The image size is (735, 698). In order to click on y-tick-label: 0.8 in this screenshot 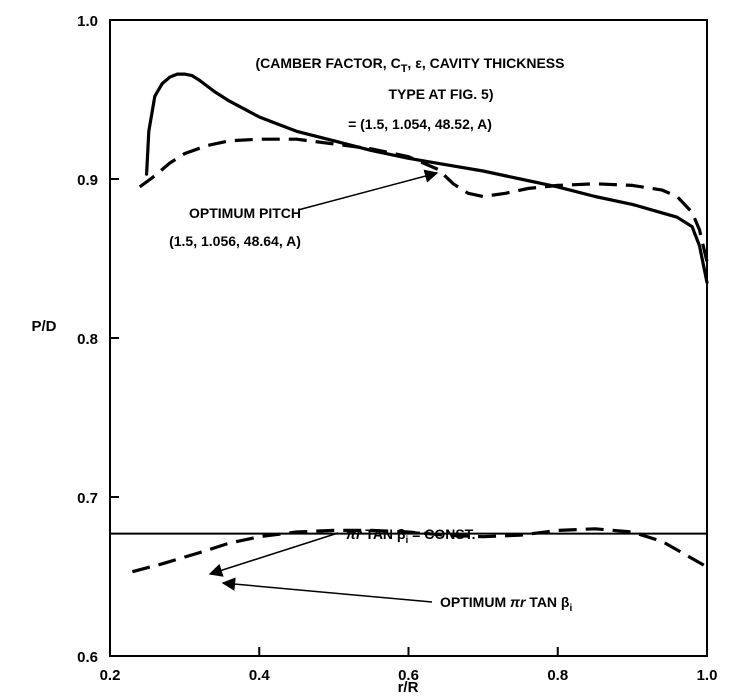, I will do `click(87, 339)`.